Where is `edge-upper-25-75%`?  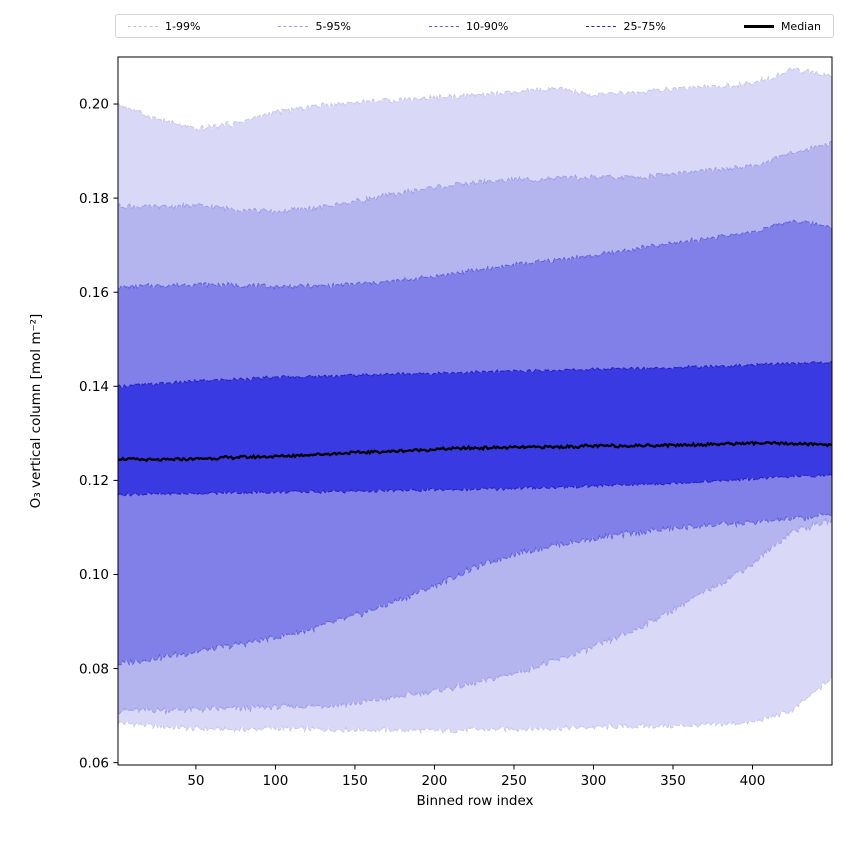 edge-upper-25-75% is located at coordinates (475, 374).